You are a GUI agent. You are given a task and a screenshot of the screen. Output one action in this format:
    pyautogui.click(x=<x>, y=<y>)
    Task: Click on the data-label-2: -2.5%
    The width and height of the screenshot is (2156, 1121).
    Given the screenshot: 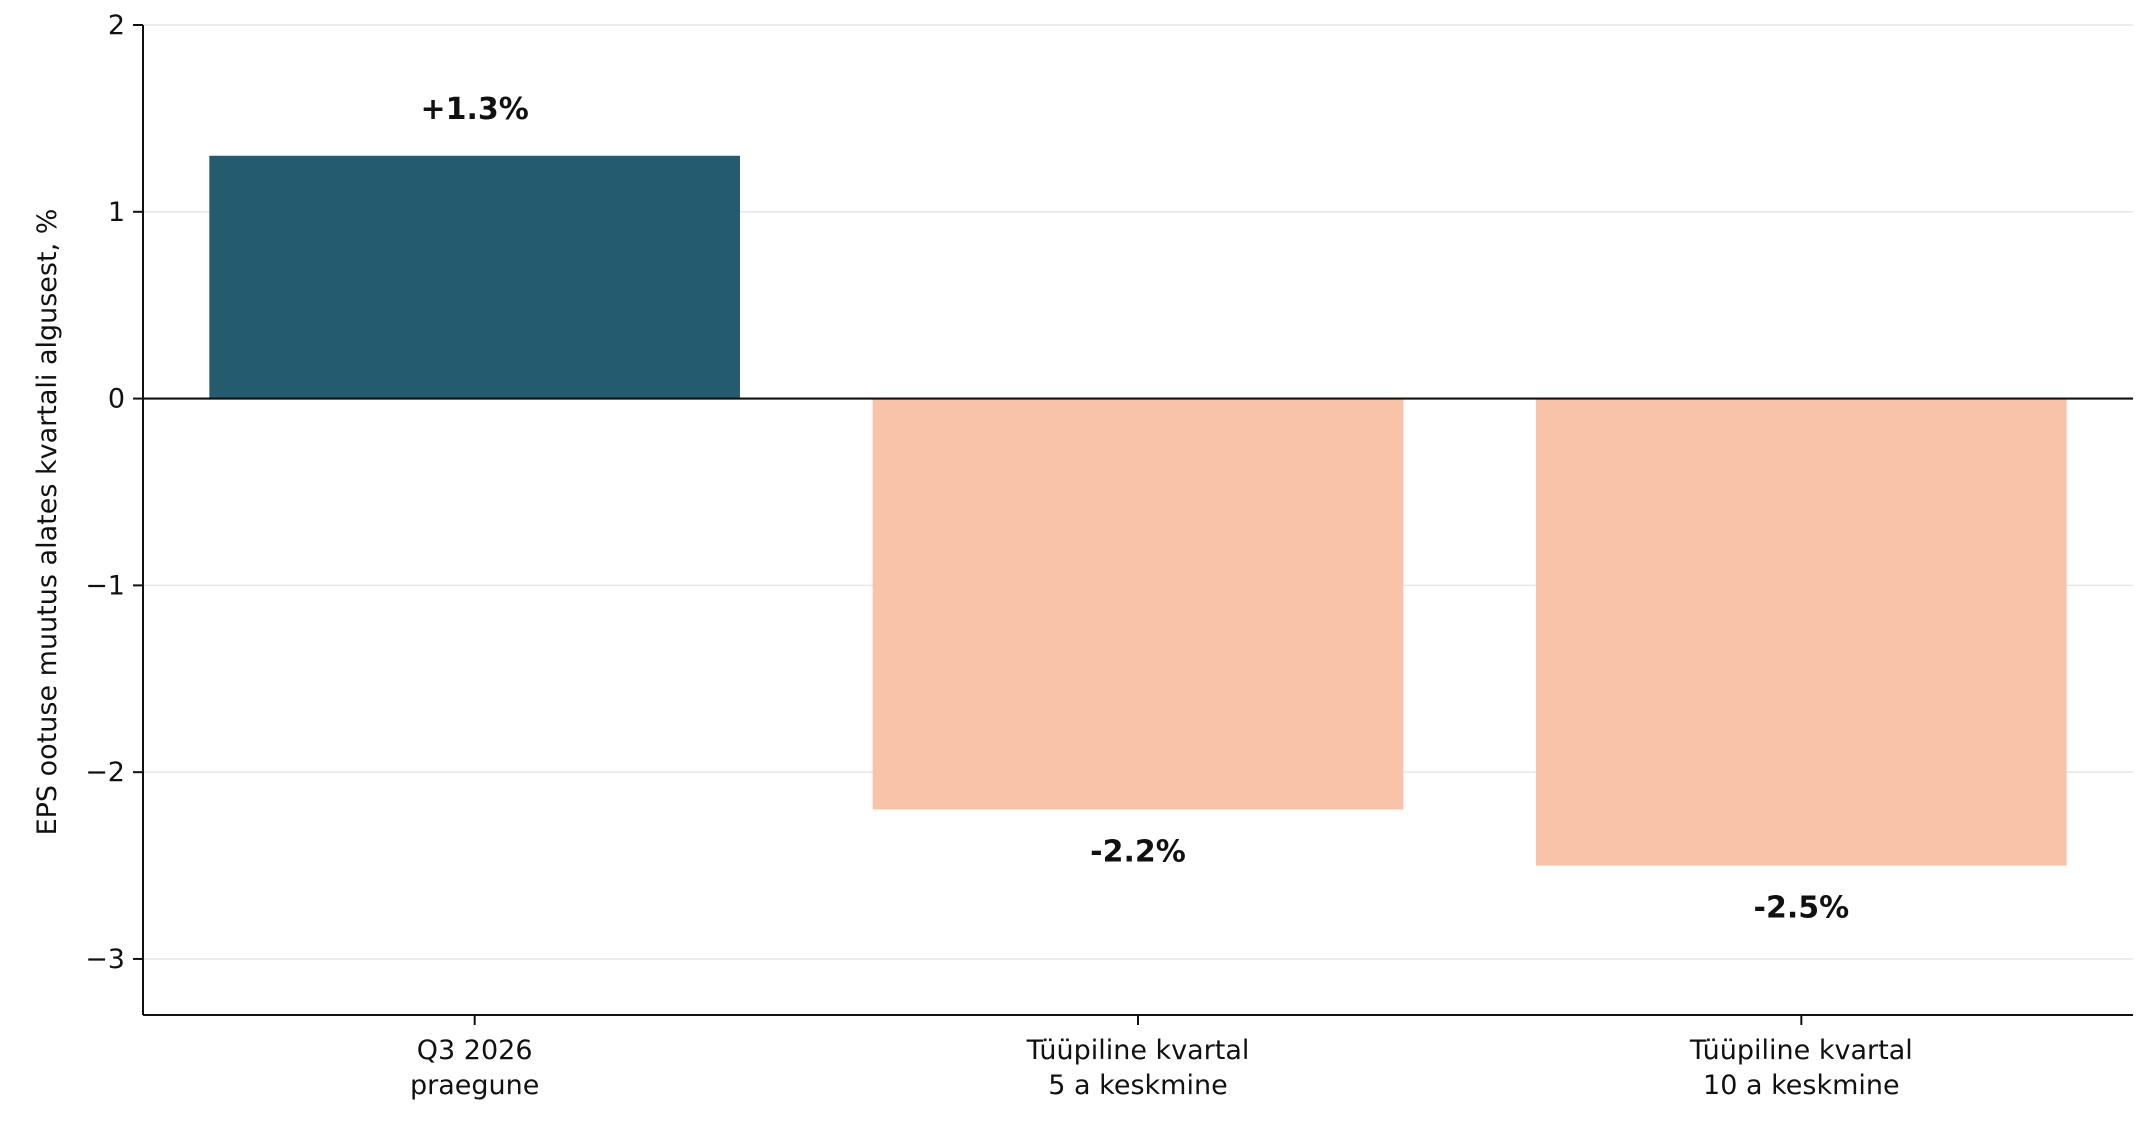 What is the action you would take?
    pyautogui.click(x=1802, y=908)
    